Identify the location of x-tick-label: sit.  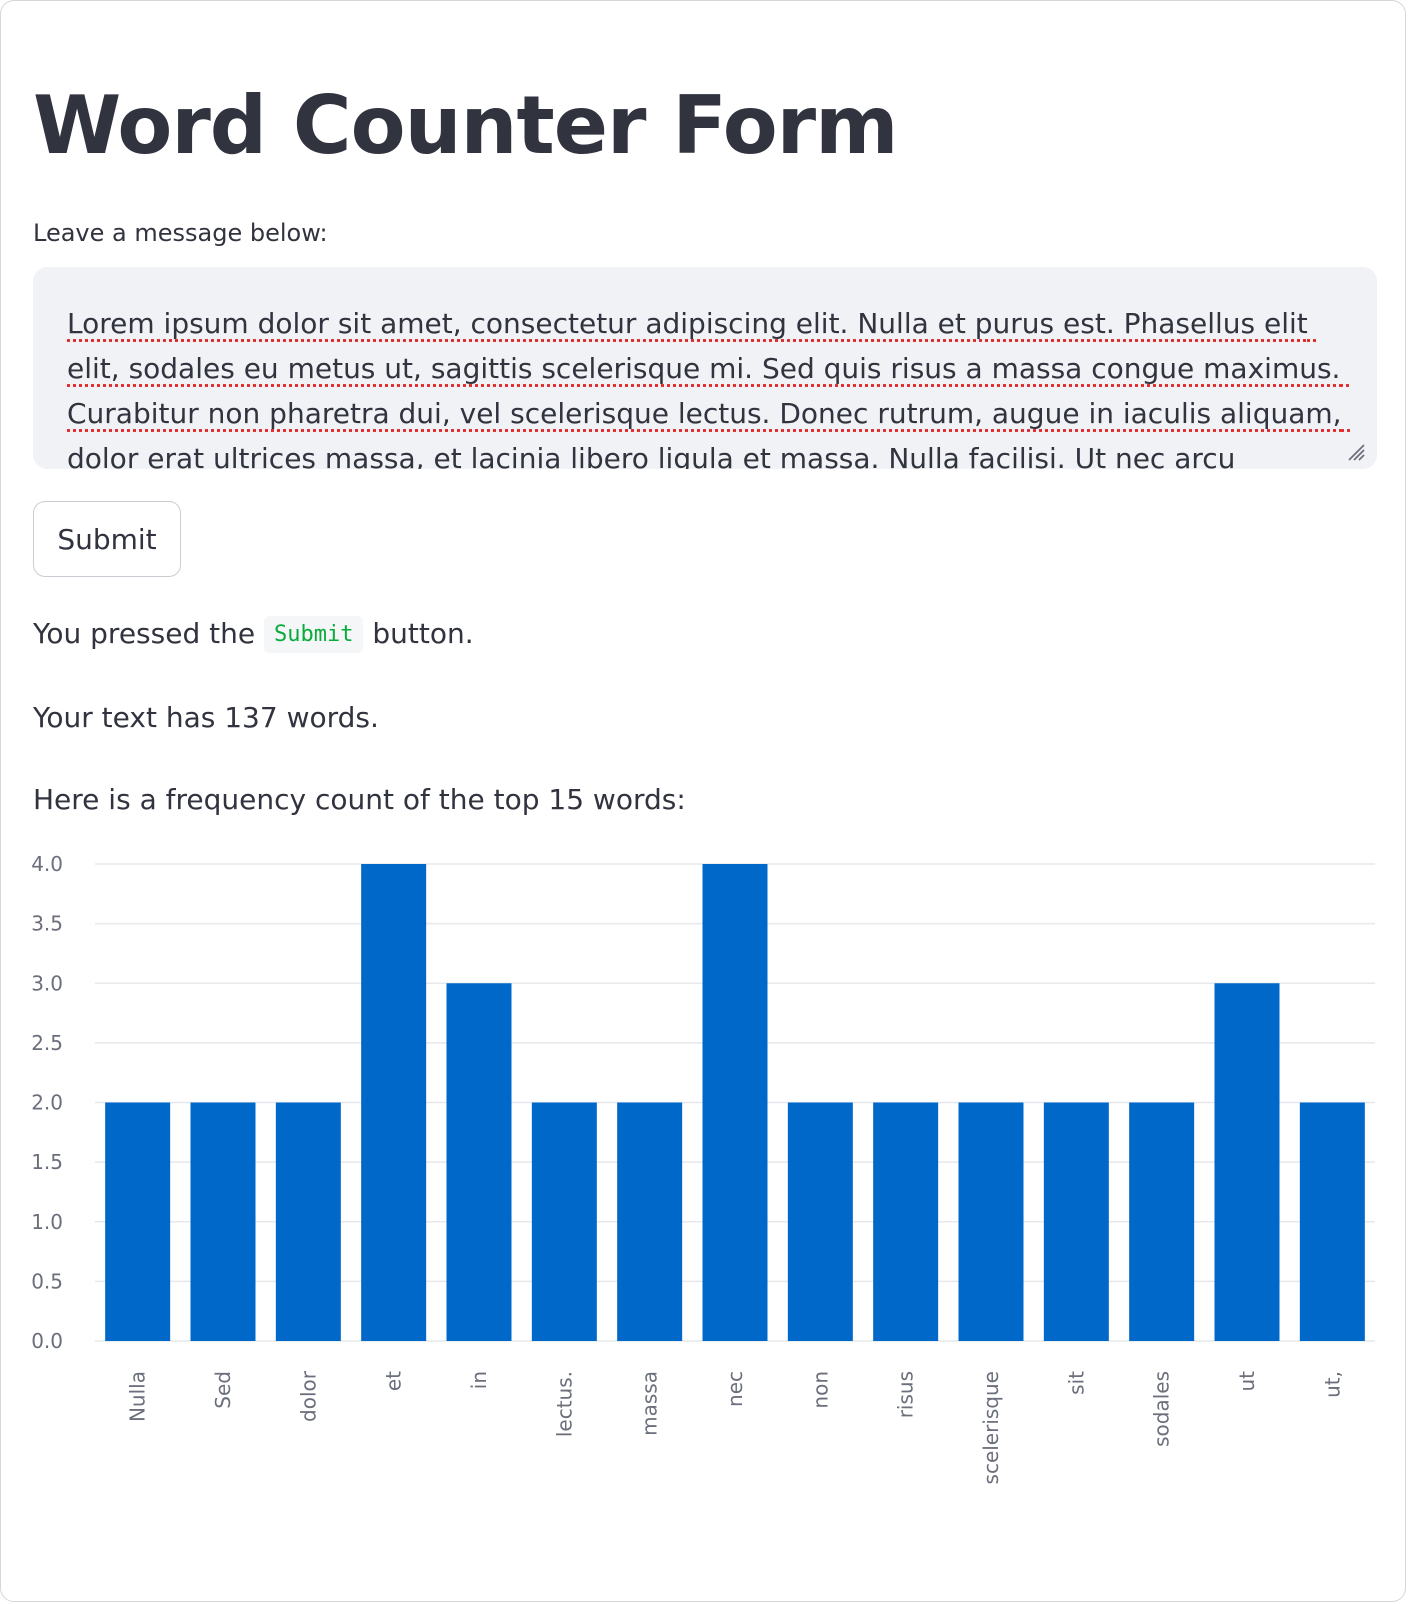
(1076, 1383).